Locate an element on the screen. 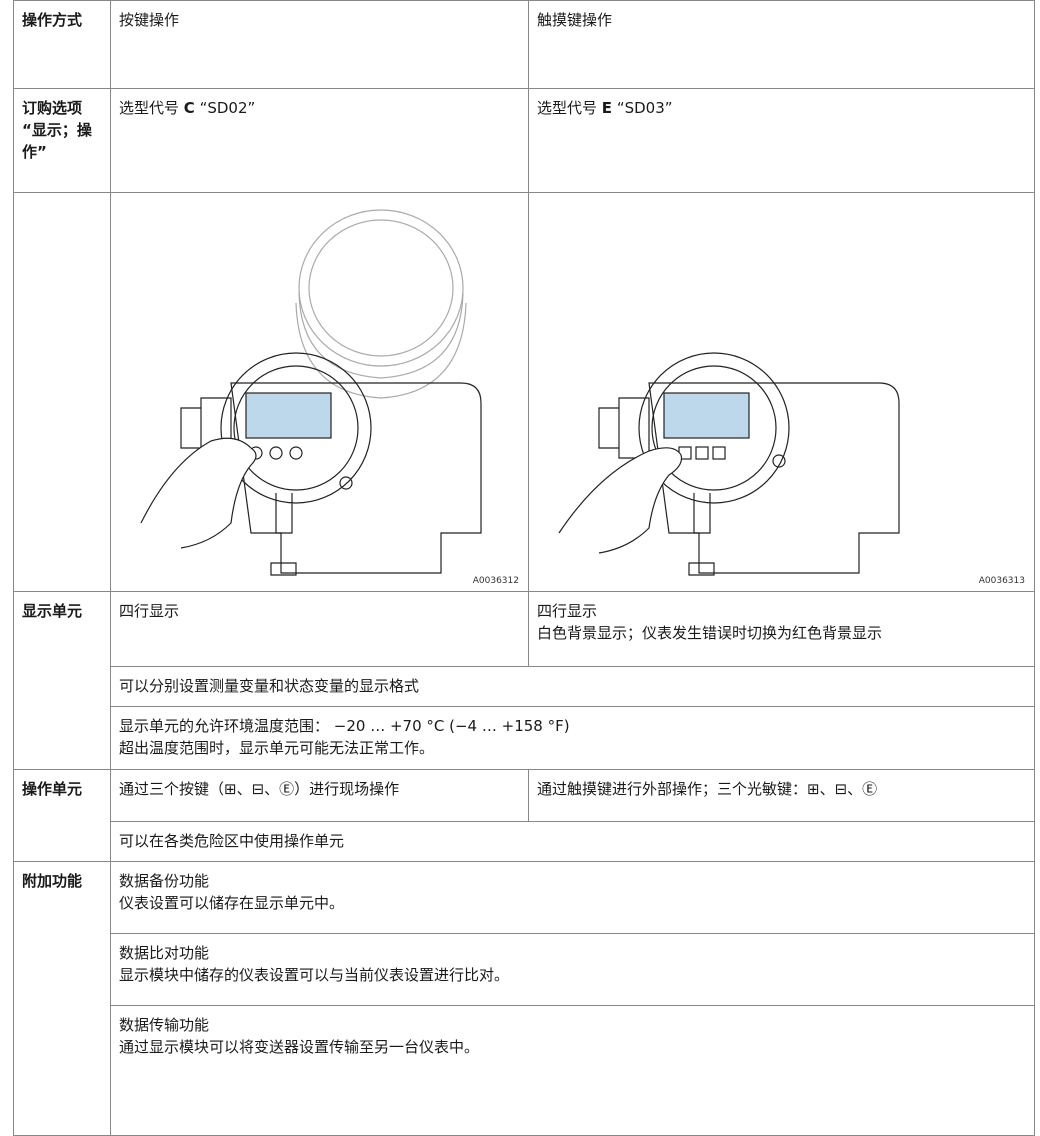  label-text: 显示单元 is located at coordinates (52, 611).